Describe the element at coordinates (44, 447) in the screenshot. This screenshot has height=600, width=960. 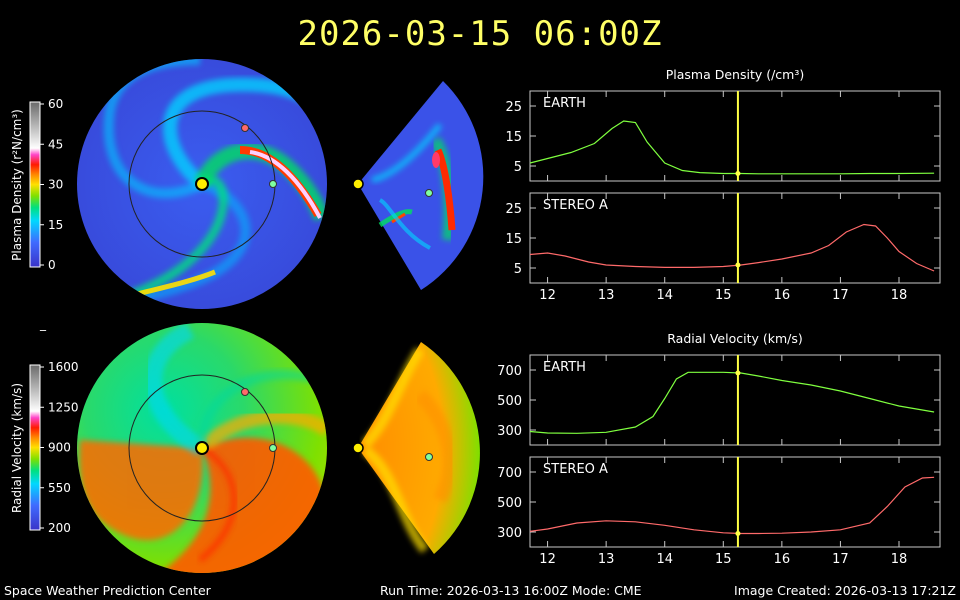
I see `velocity-colorbar: 1600 1250 900 550 200 Radial Velocity (km/s)` at that location.